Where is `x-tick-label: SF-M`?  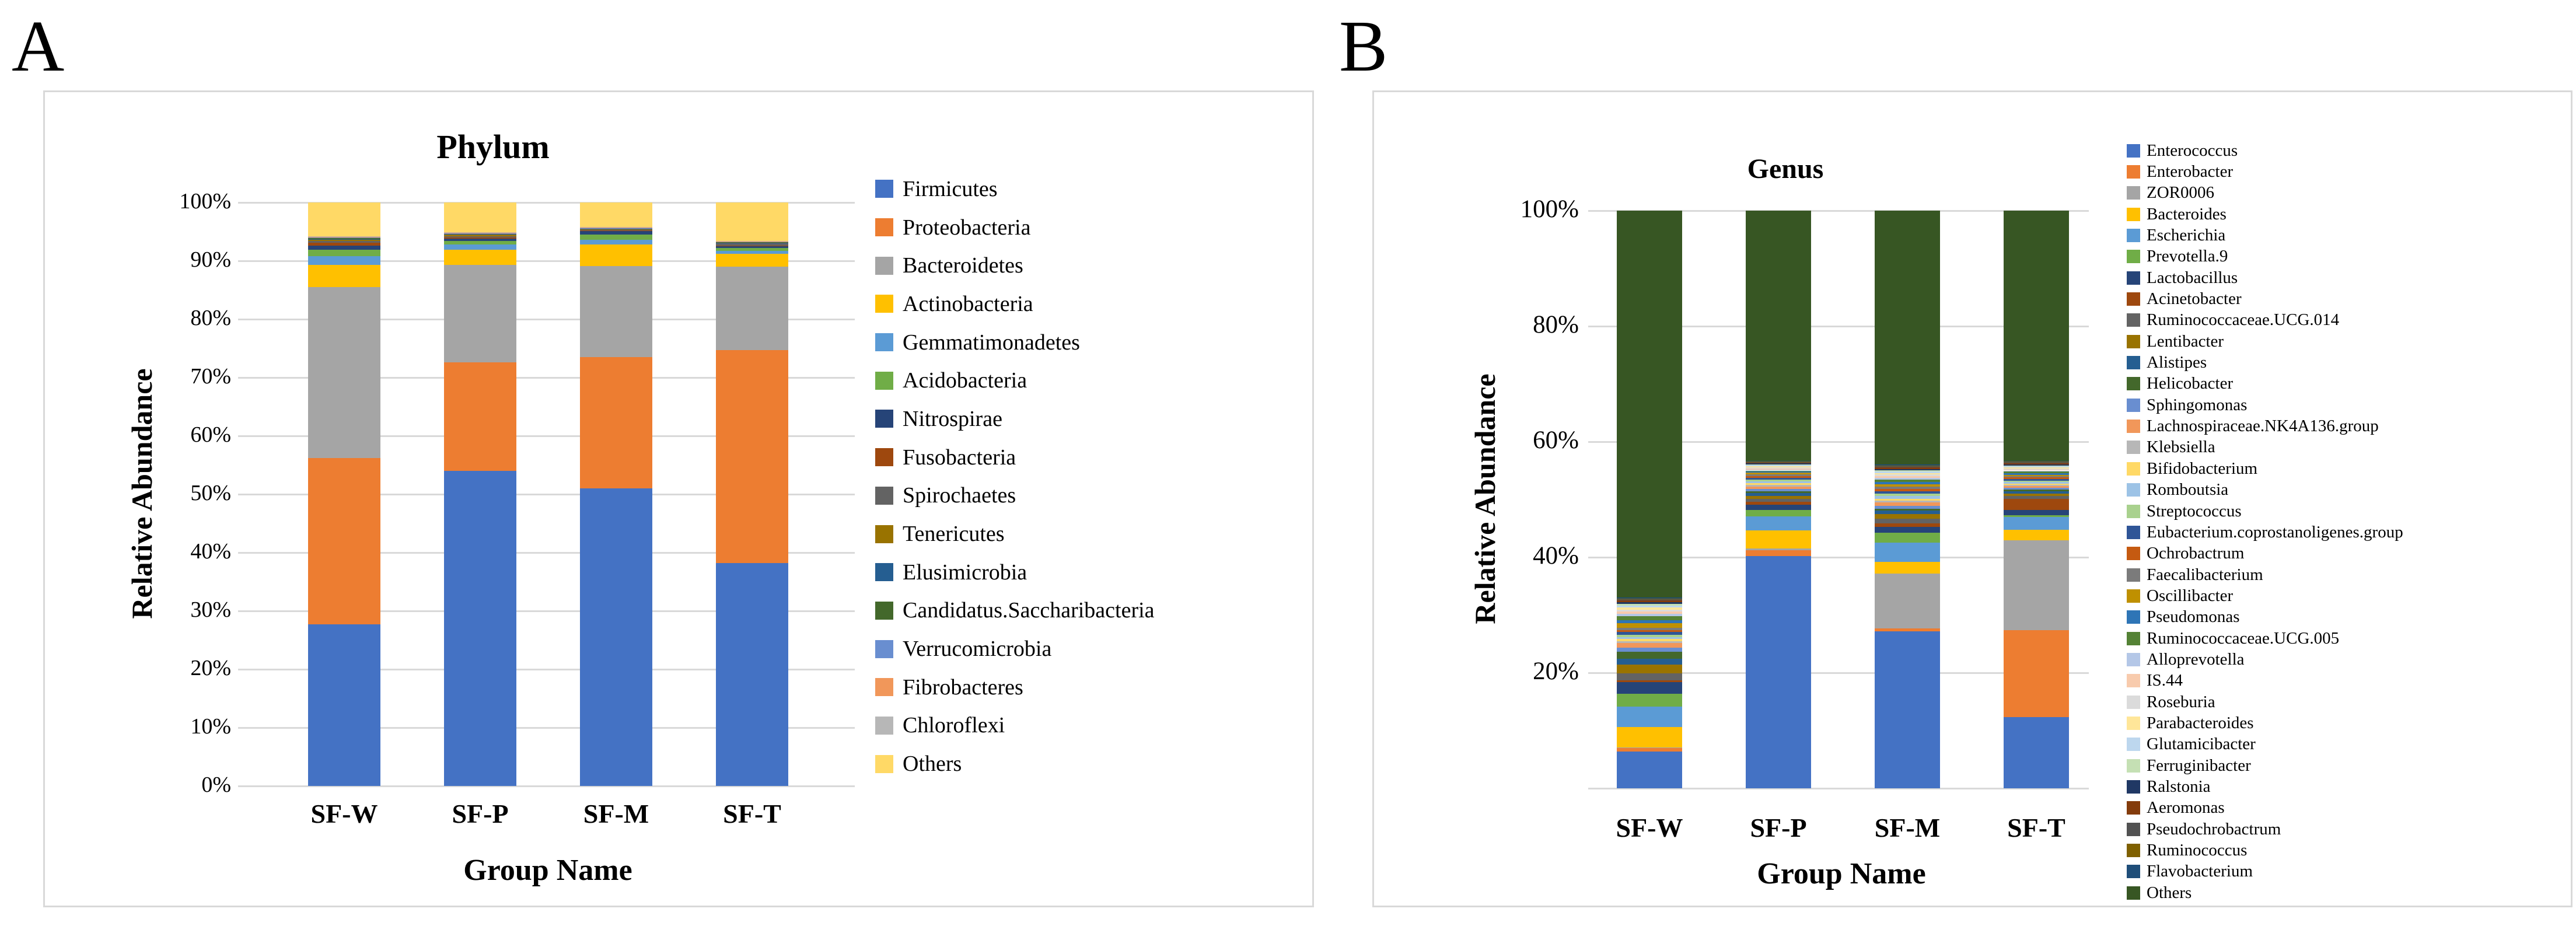 x-tick-label: SF-M is located at coordinates (1907, 828).